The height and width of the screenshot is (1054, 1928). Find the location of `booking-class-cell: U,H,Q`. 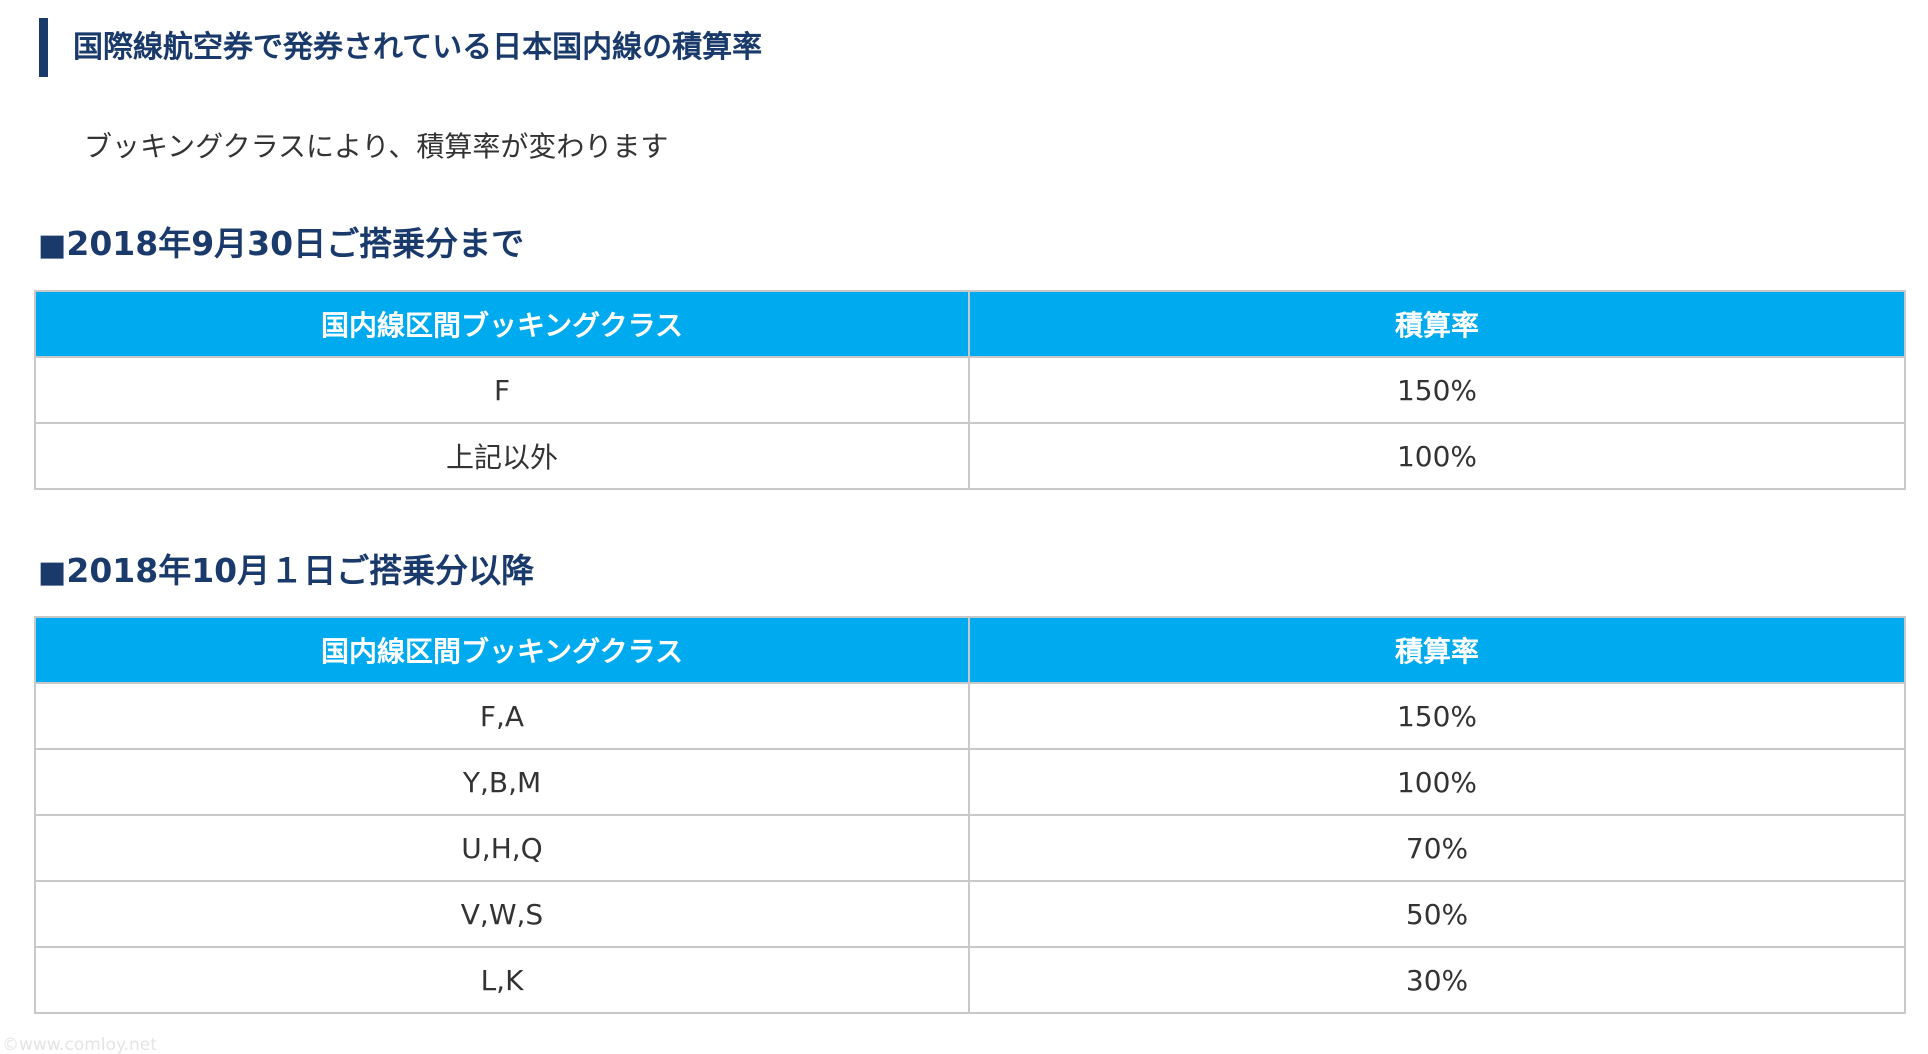

booking-class-cell: U,H,Q is located at coordinates (502, 848).